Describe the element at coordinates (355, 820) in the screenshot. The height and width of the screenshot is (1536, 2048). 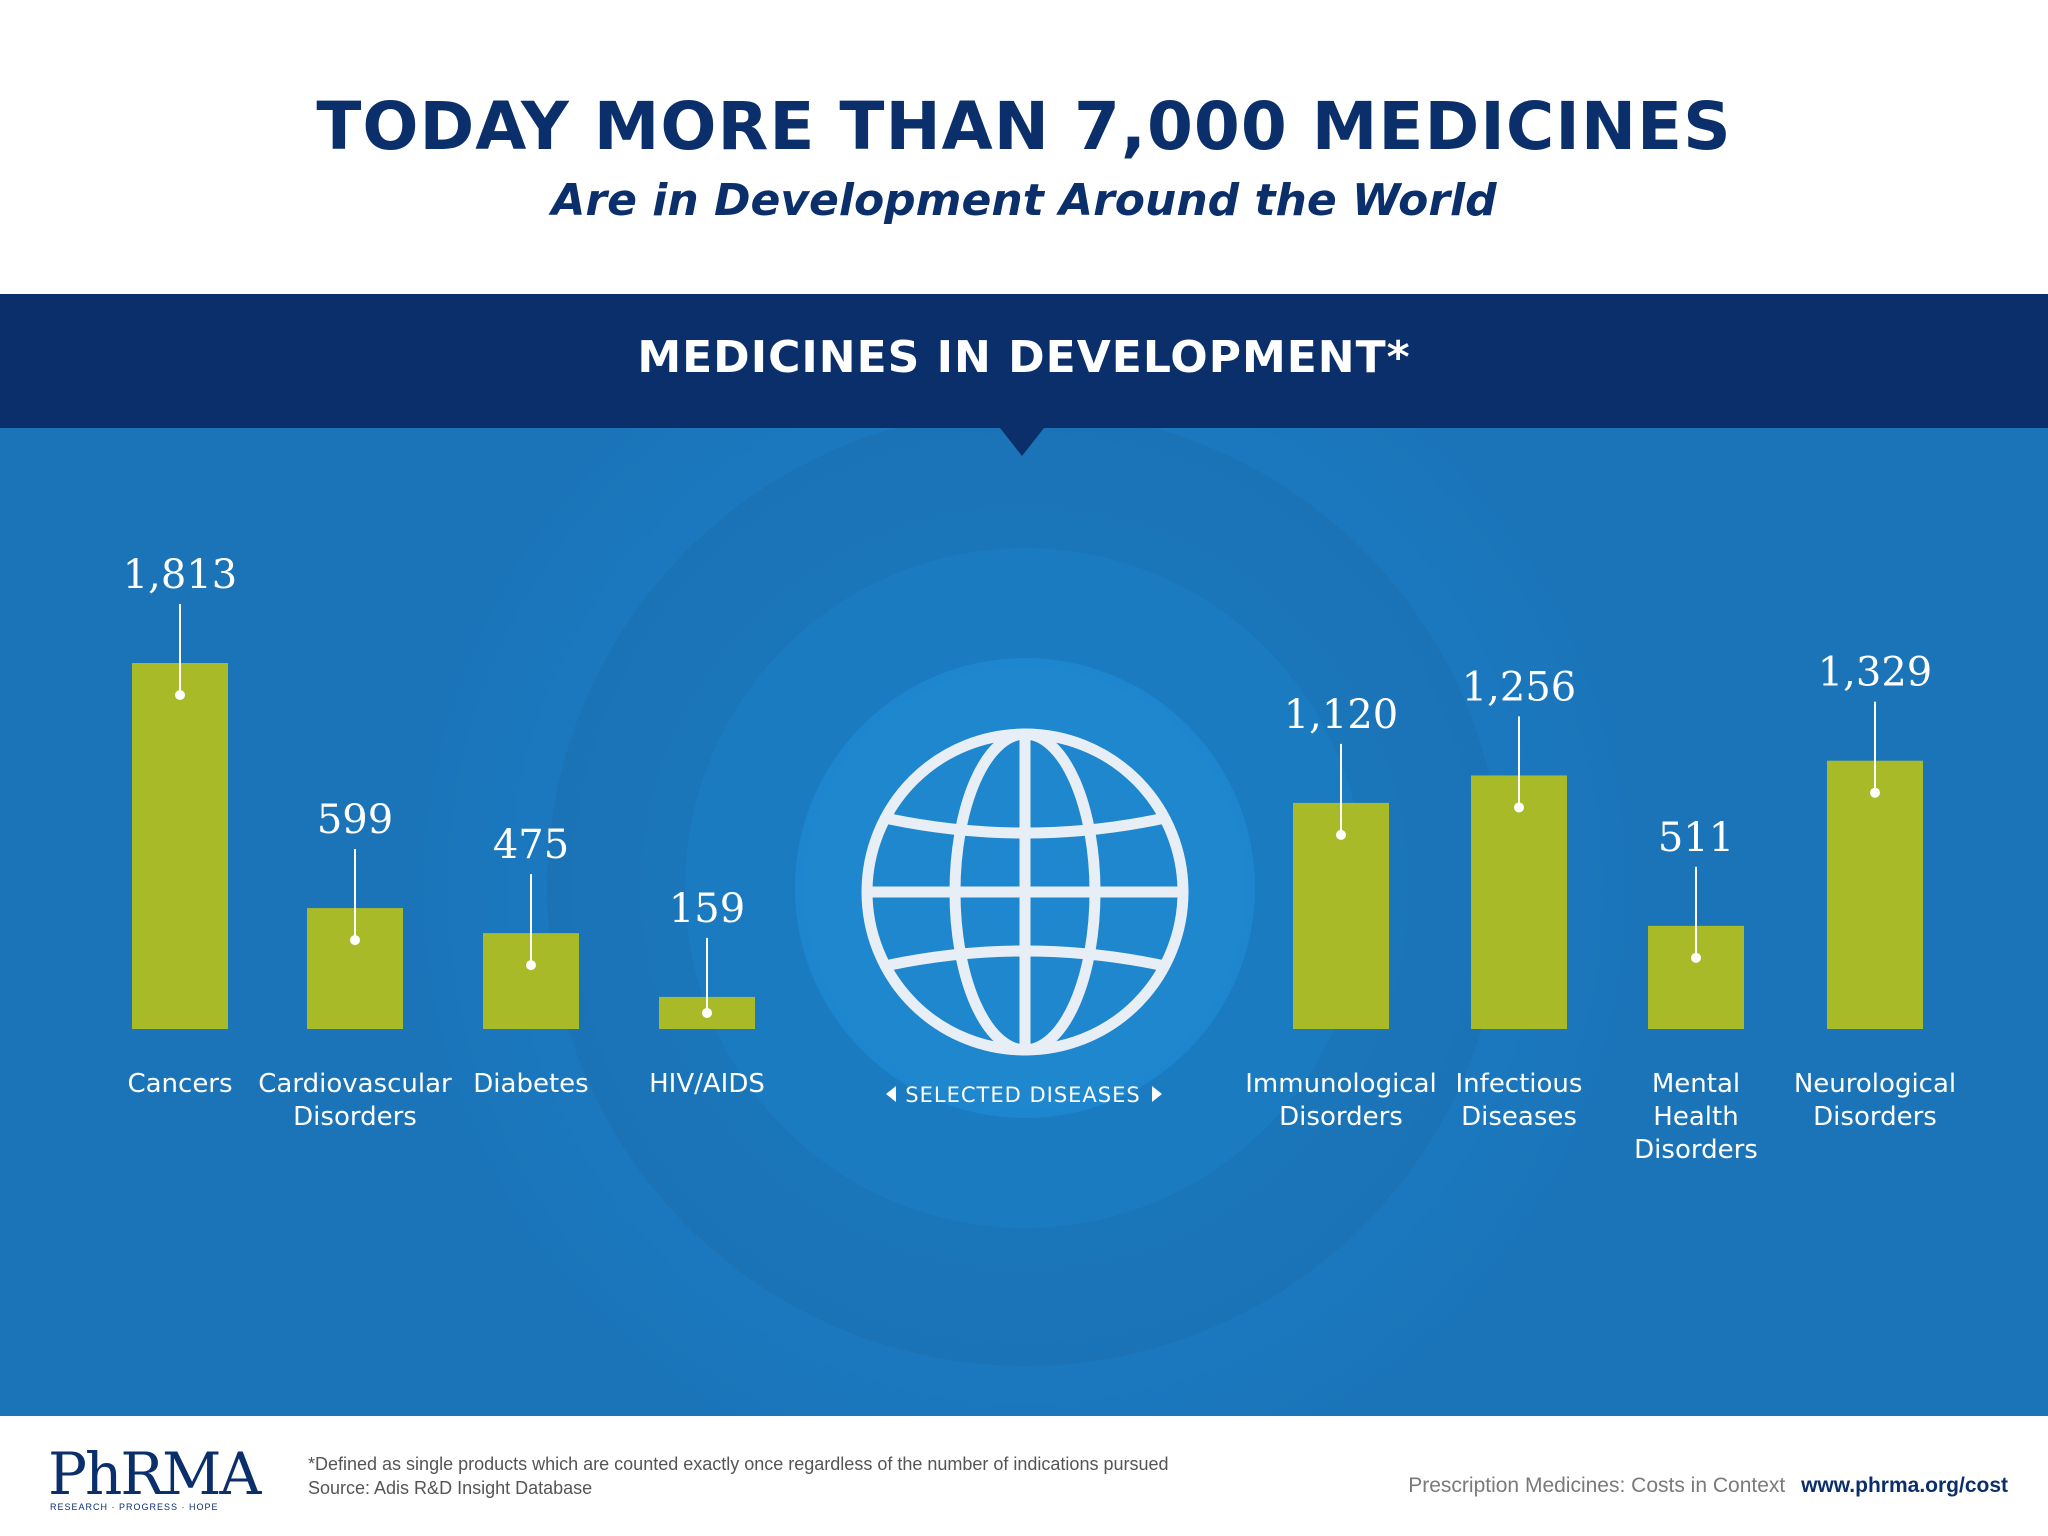
I see `value-label: 599` at that location.